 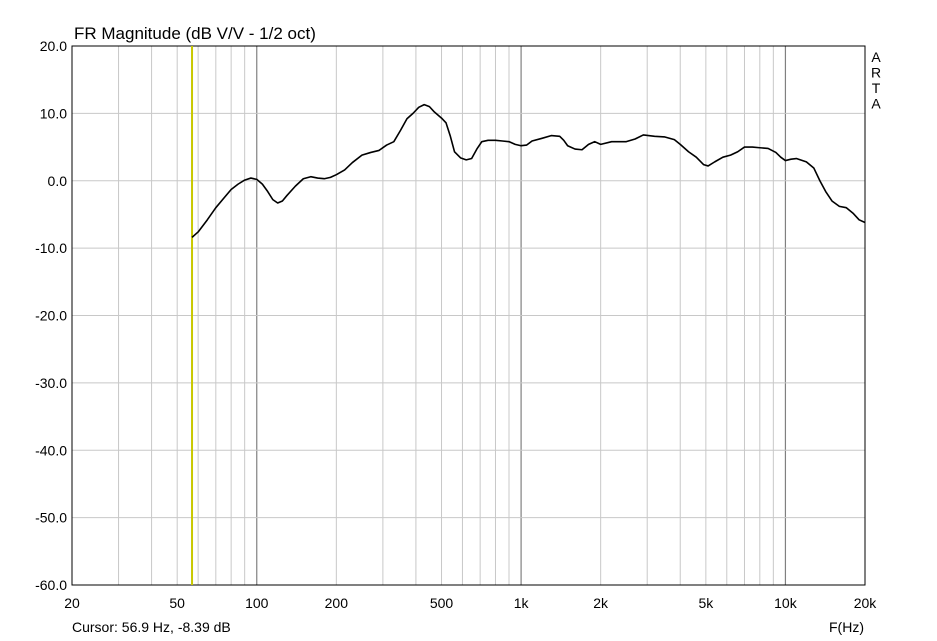 I want to click on brand-letter: R, so click(x=876, y=73).